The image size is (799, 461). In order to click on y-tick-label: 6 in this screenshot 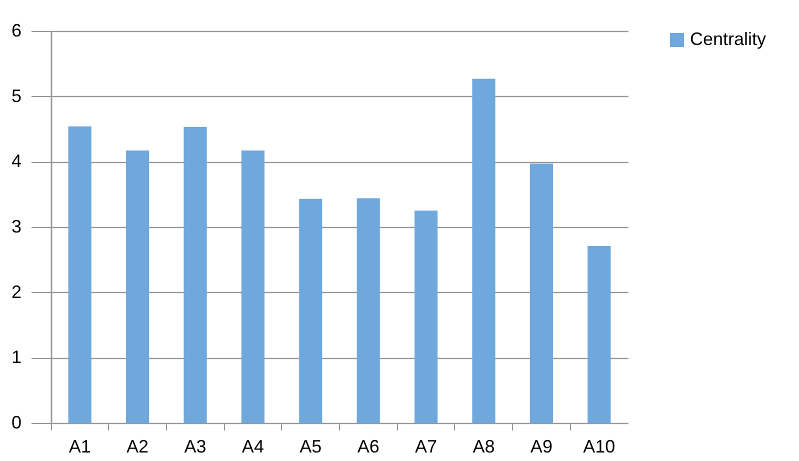, I will do `click(16, 30)`.